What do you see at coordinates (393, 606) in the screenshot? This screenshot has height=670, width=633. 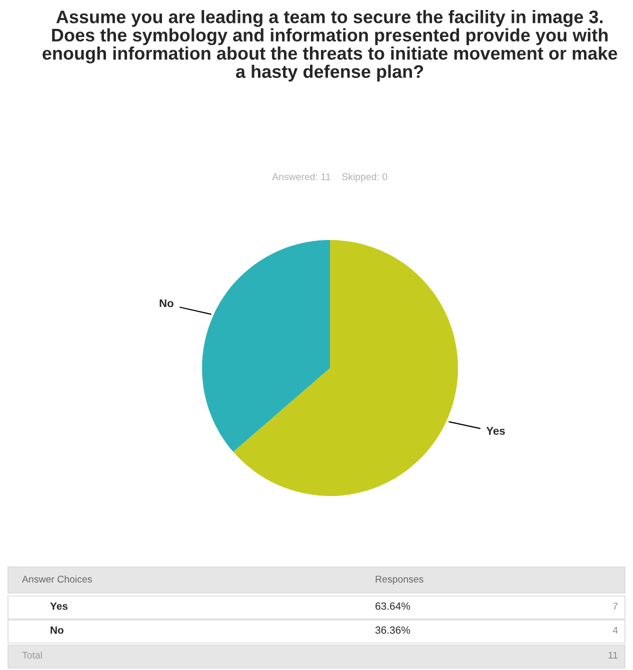 I see `text: 63.64%` at bounding box center [393, 606].